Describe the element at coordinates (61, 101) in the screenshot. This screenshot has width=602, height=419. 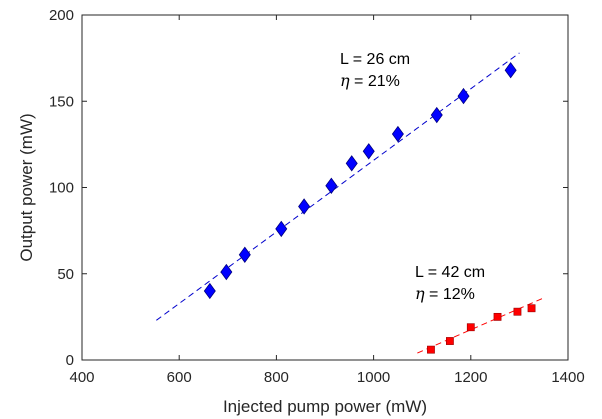
I see `y-tick-label: 150` at that location.